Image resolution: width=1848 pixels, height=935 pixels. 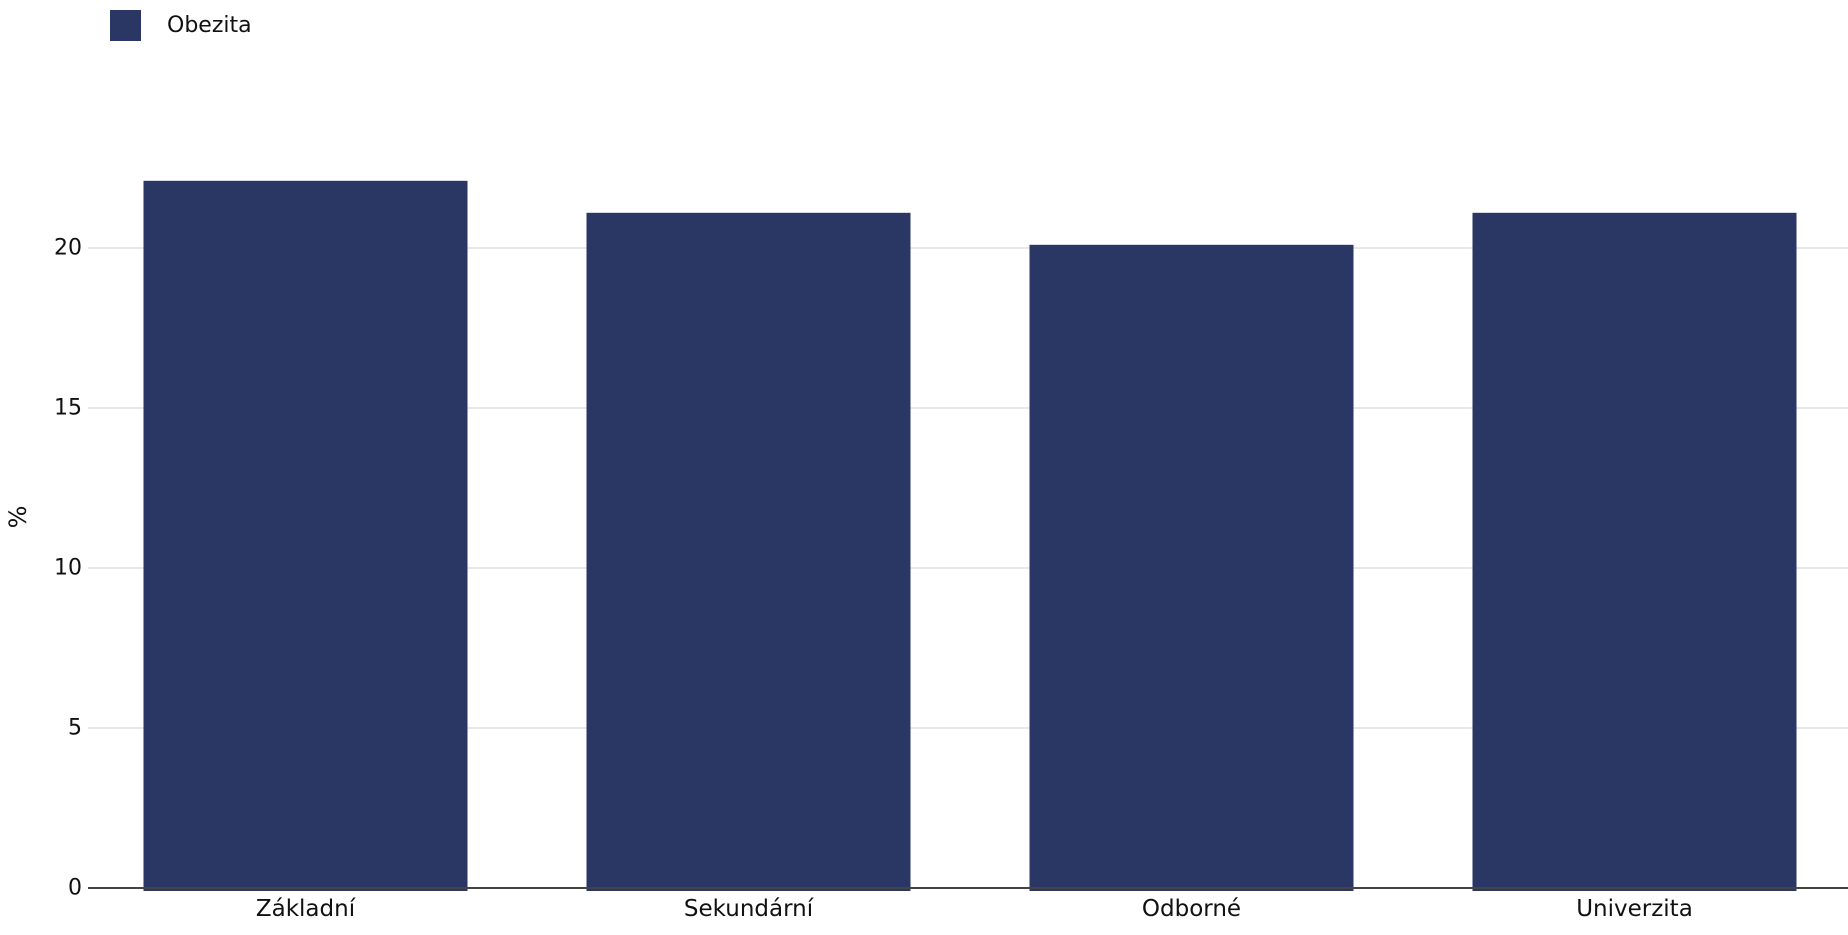 I want to click on y-tick-label: 10, so click(x=68, y=568).